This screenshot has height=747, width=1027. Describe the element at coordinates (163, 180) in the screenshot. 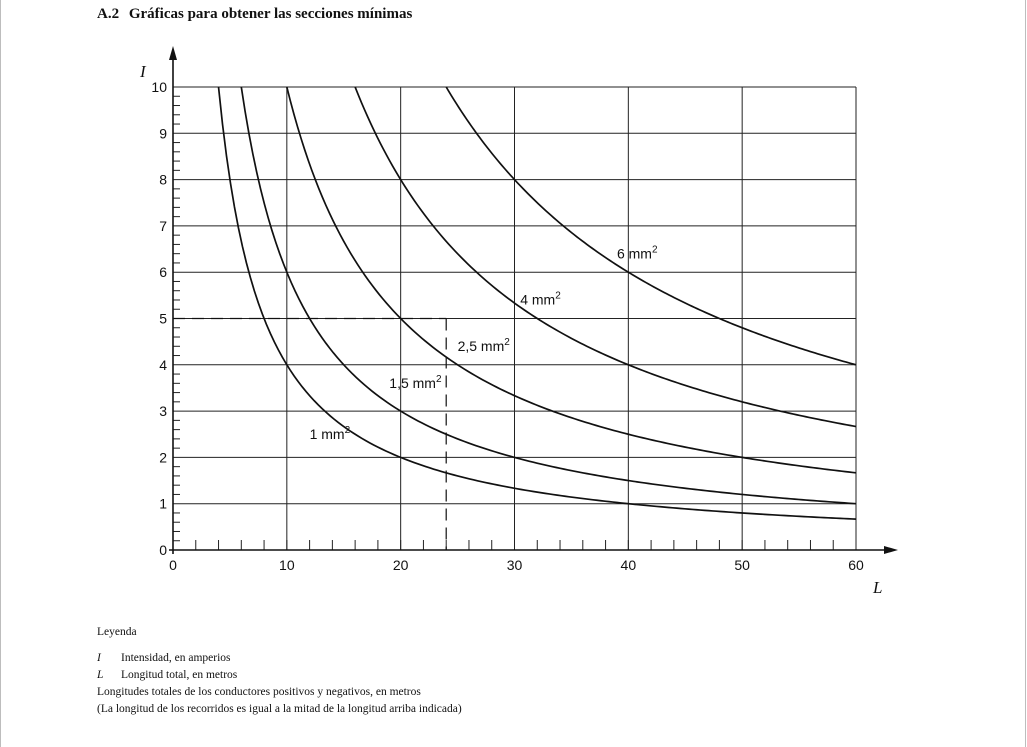

I see `y-tick-label: 8` at that location.